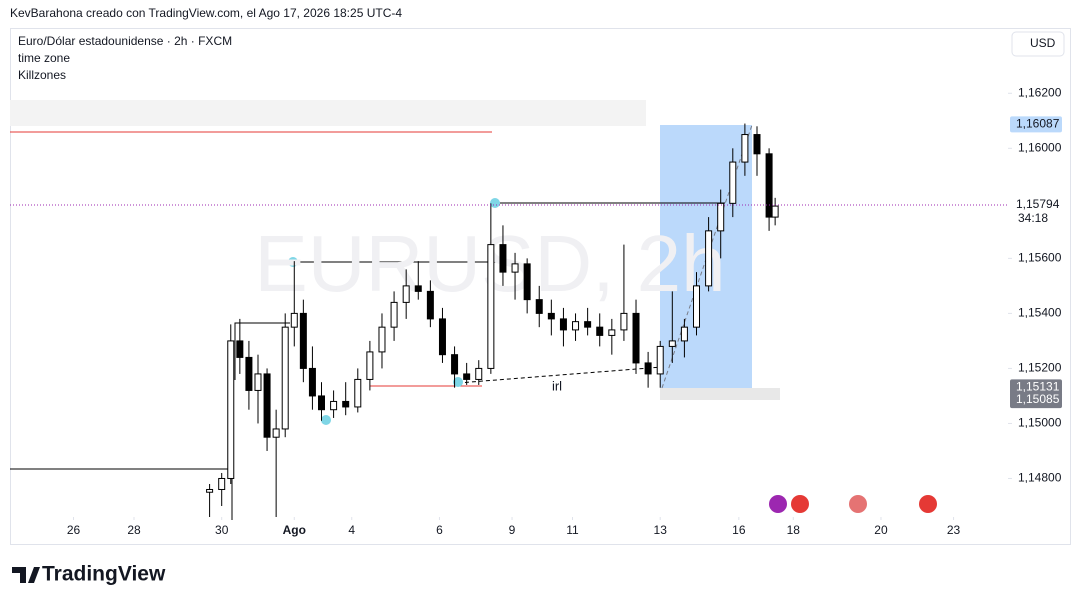  I want to click on x-tick-label: 9, so click(512, 530).